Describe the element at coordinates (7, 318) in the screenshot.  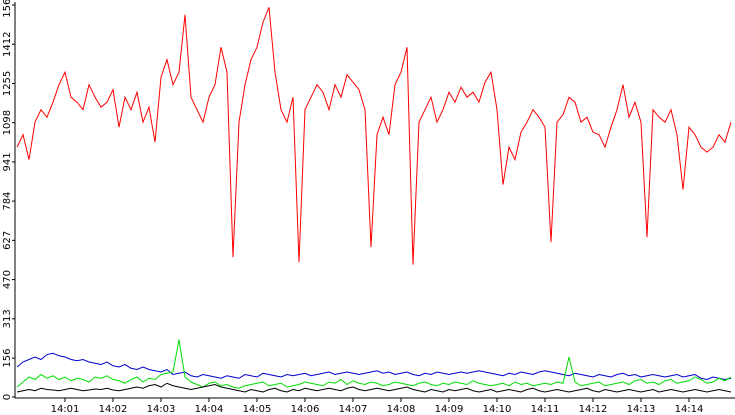
I see `y-tick-label: 313` at that location.